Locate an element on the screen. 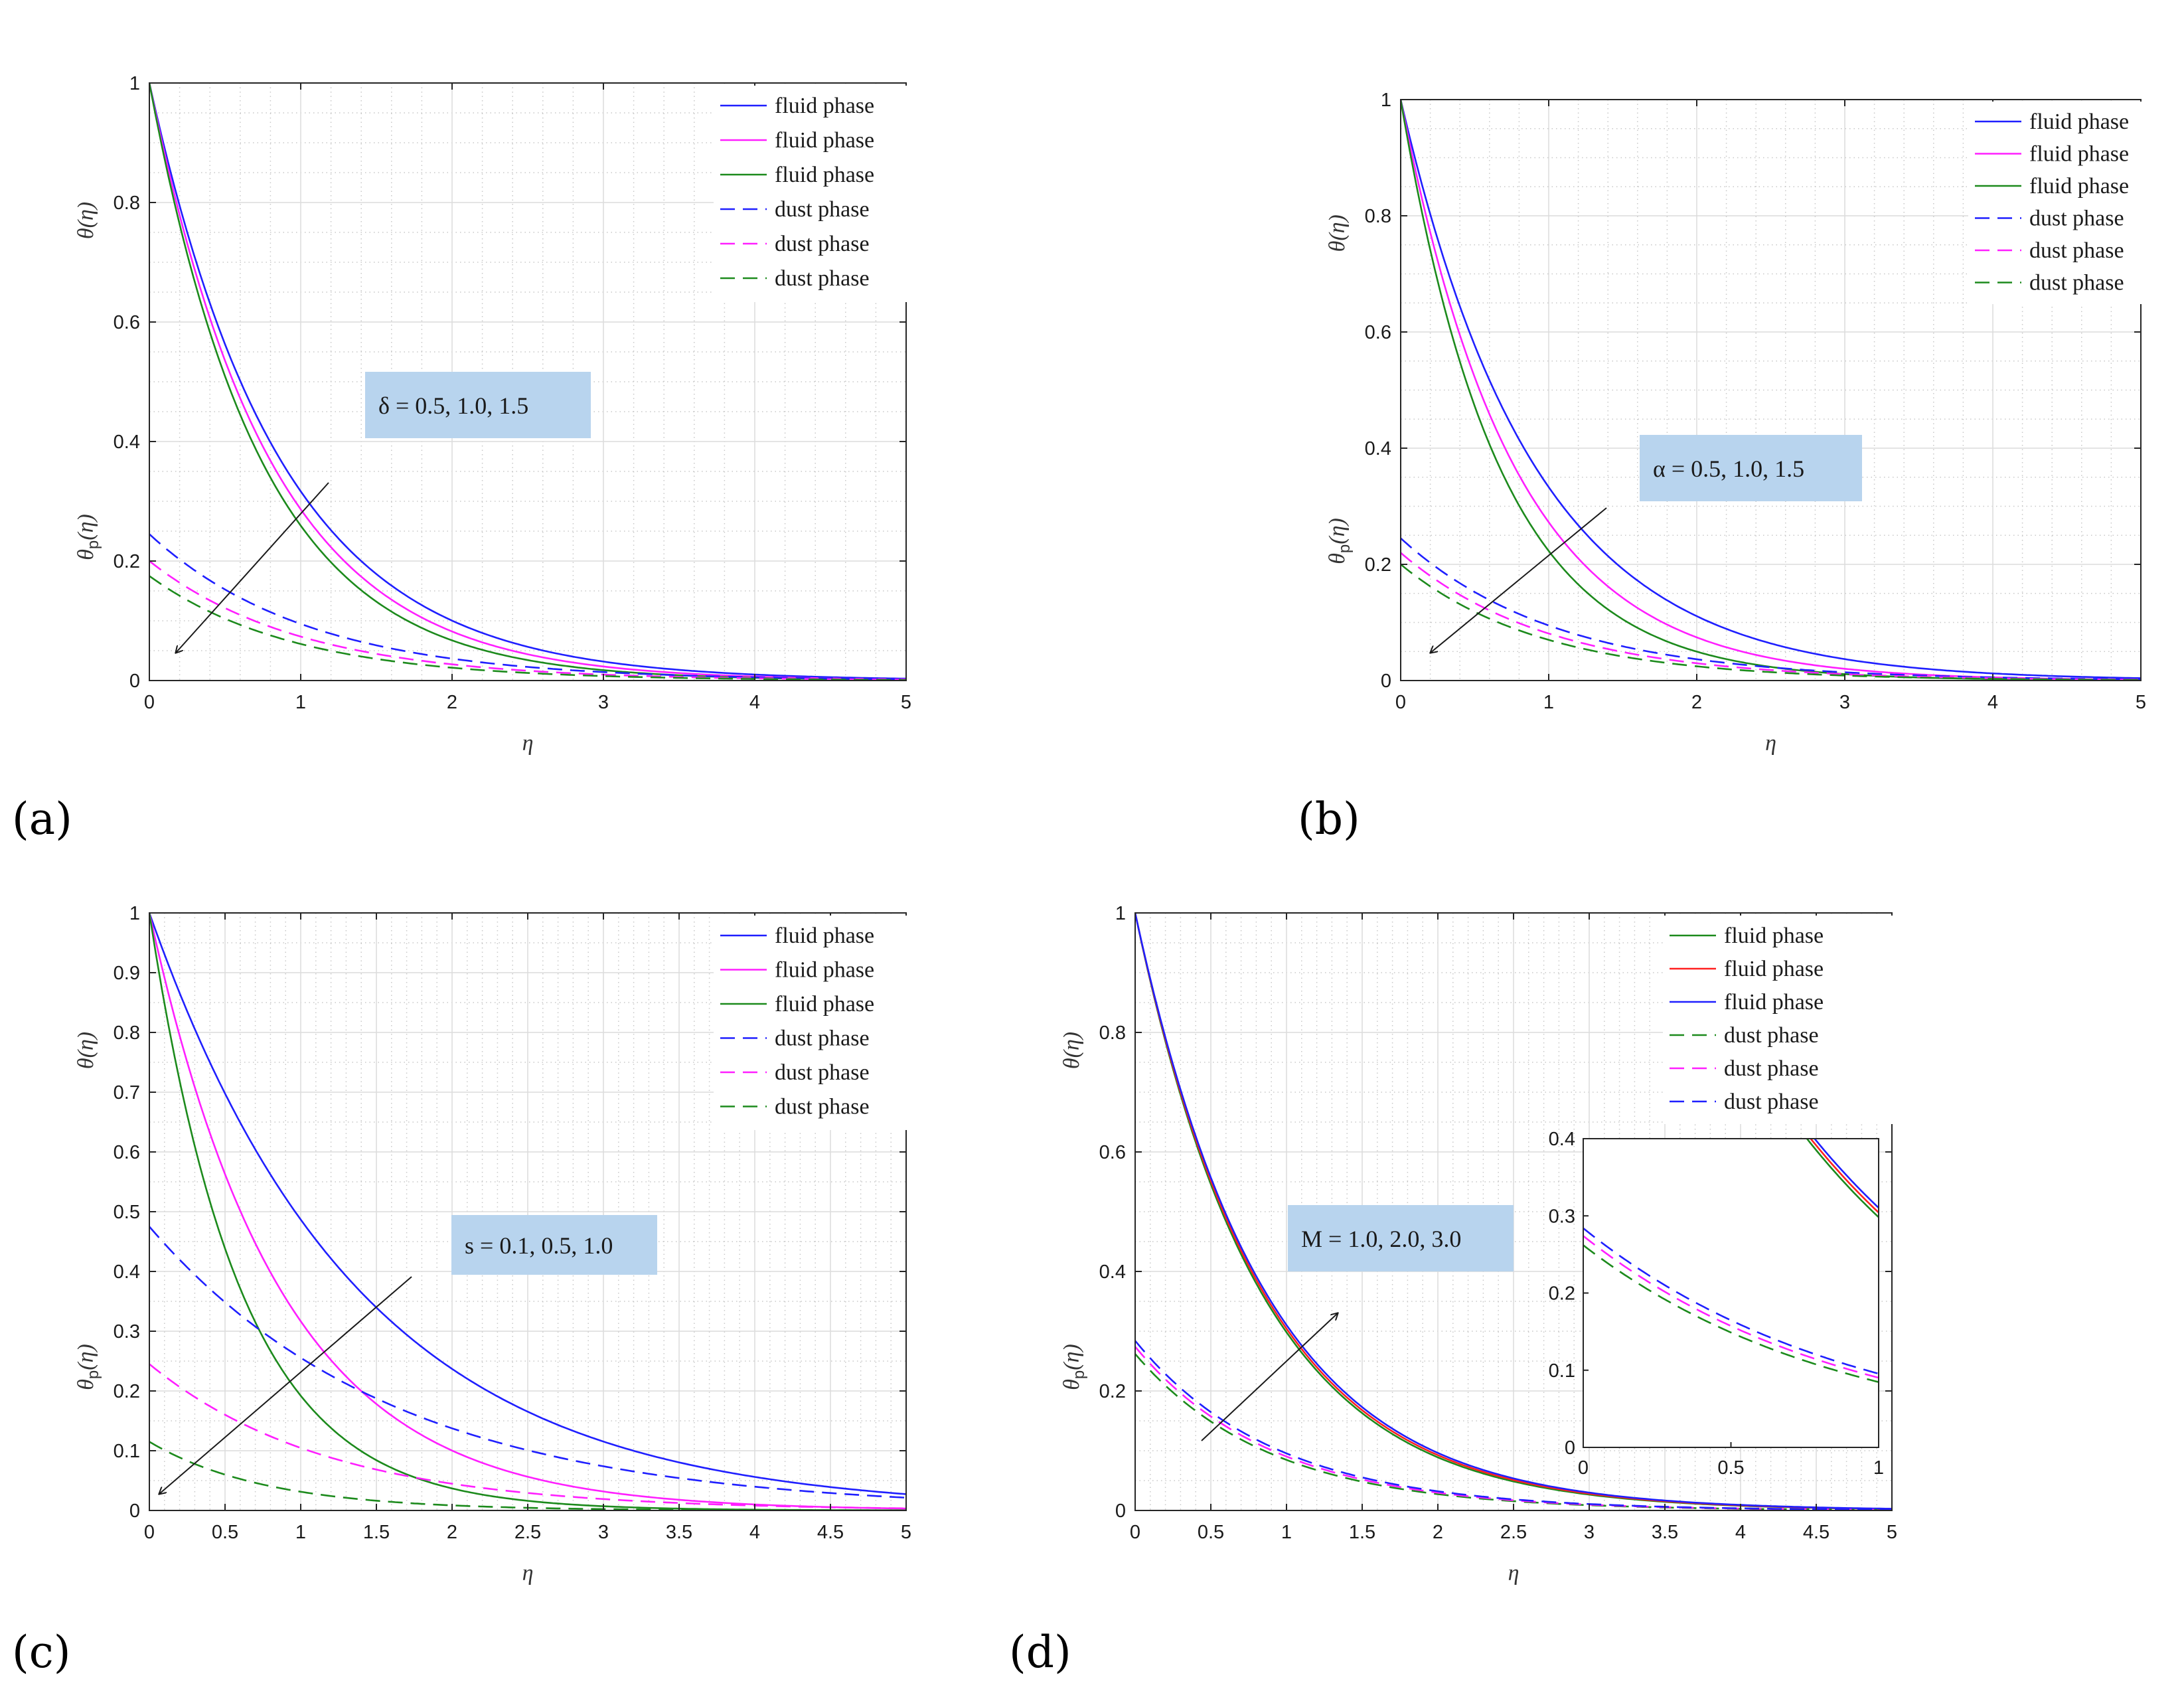 This screenshot has height=1707, width=2184. x-tick-label: 2.5 is located at coordinates (527, 1532).